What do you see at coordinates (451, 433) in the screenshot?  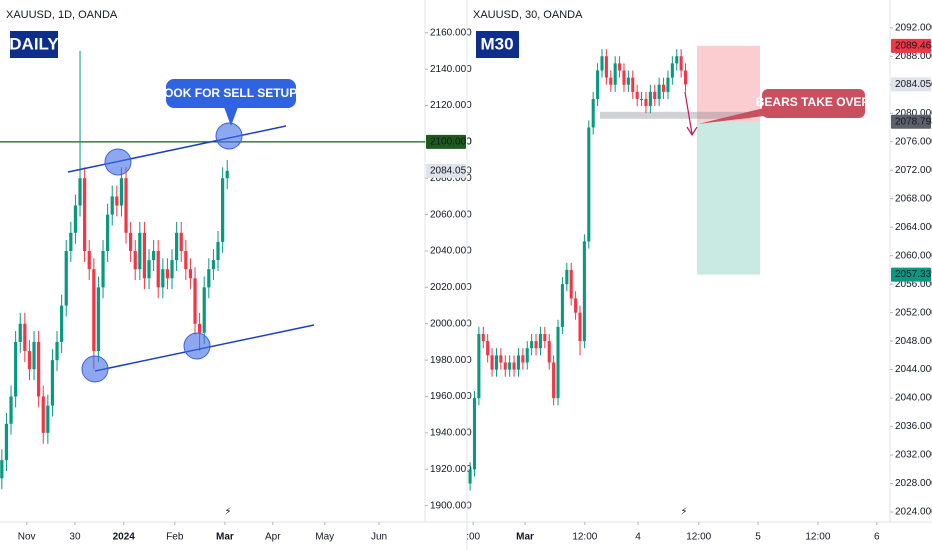 I see `y-tick-label: 1940.000` at bounding box center [451, 433].